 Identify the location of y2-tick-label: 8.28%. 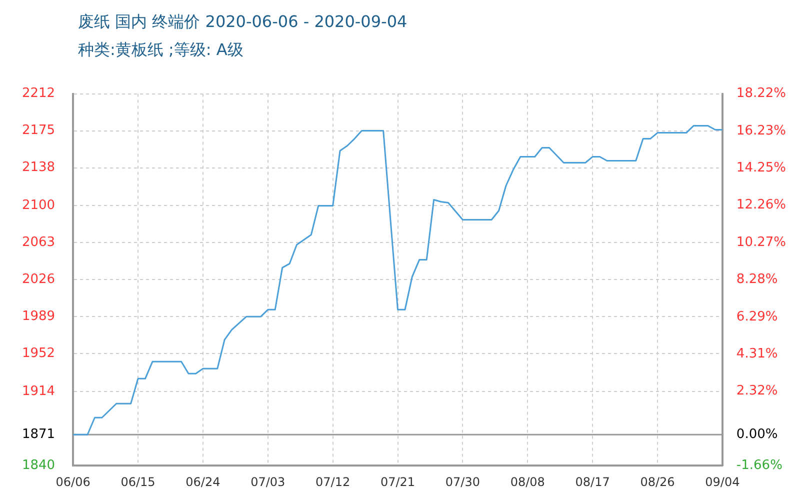
(757, 280).